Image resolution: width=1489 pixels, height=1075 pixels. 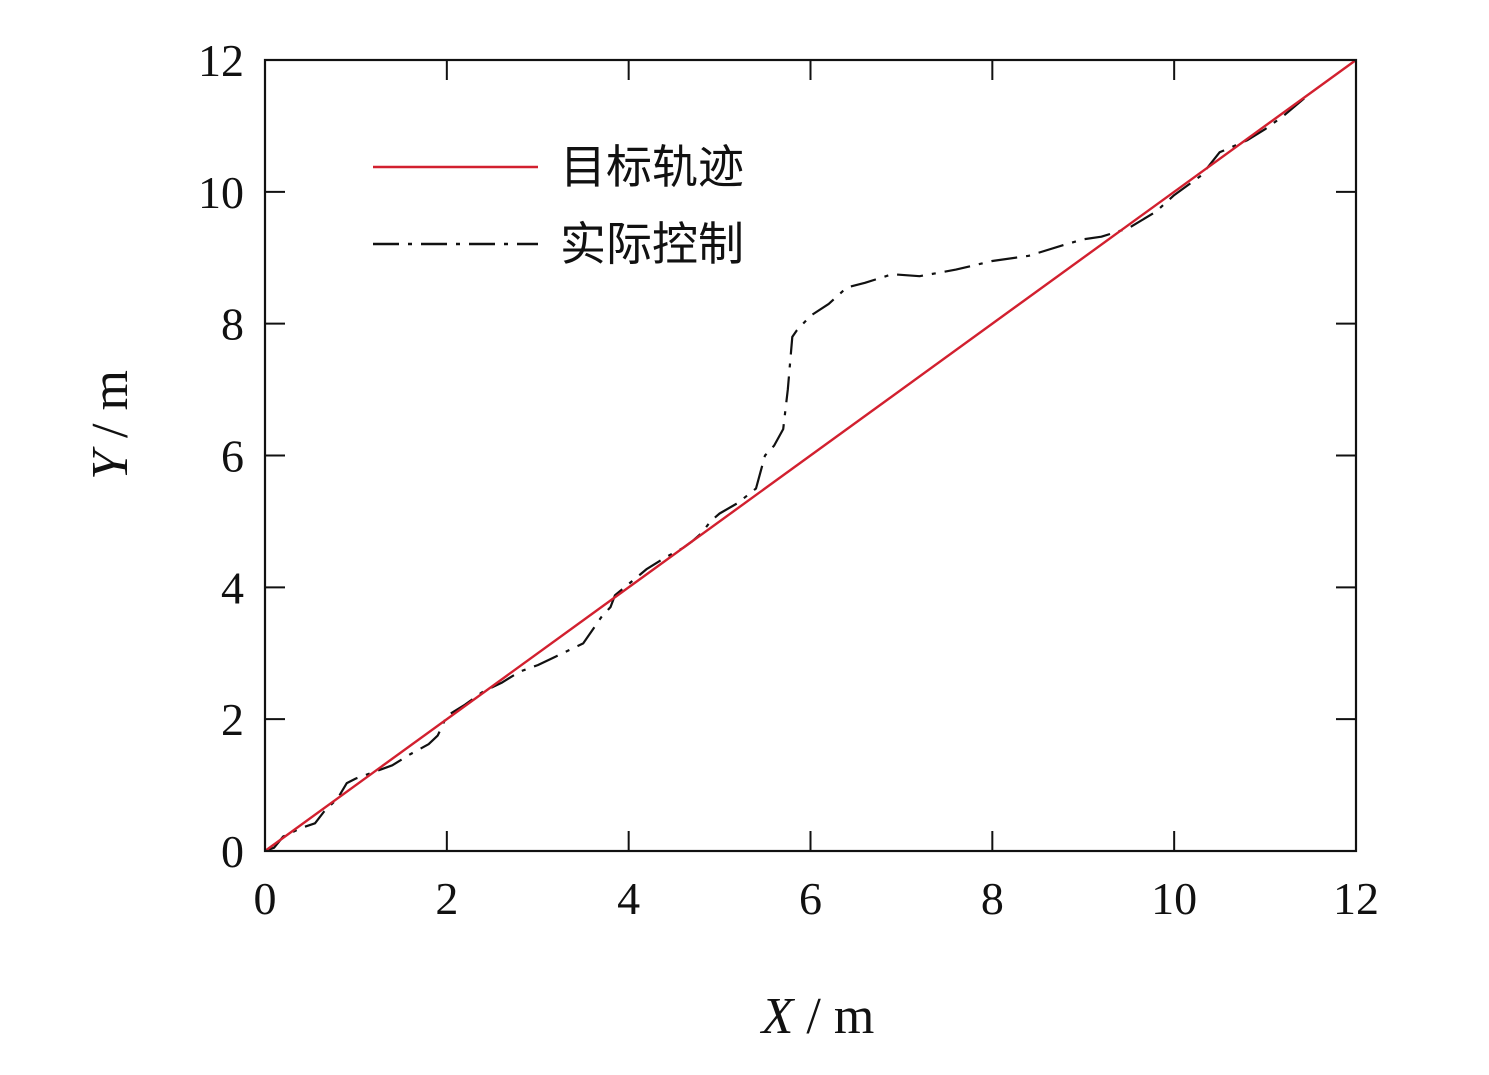 What do you see at coordinates (232, 456) in the screenshot?
I see `y-tick-label: 6` at bounding box center [232, 456].